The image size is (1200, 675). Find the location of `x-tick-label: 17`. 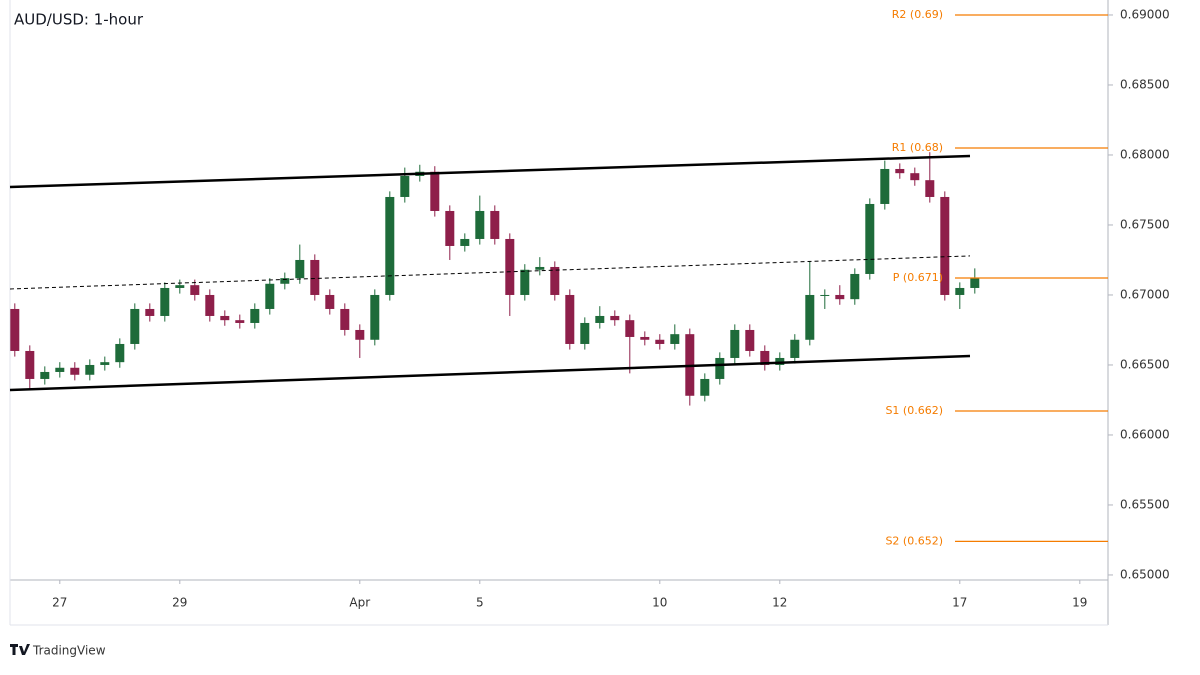

x-tick-label: 17 is located at coordinates (959, 603).